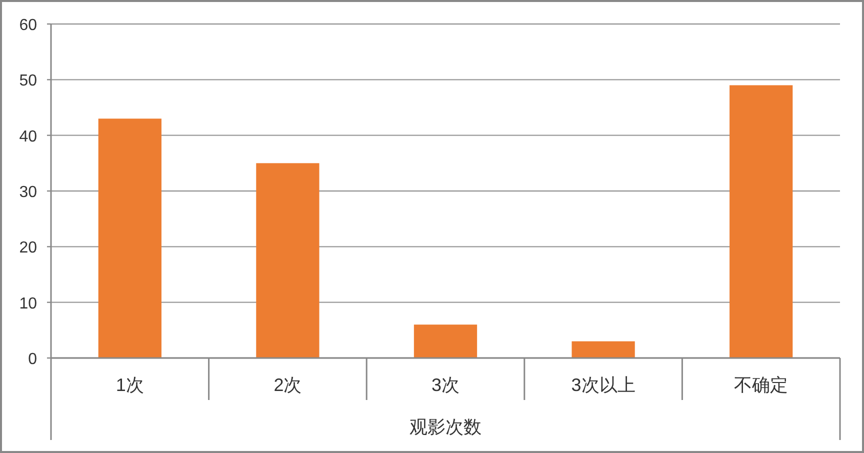 The image size is (864, 453). What do you see at coordinates (446, 427) in the screenshot?
I see `x-axis-title: 观影次数` at bounding box center [446, 427].